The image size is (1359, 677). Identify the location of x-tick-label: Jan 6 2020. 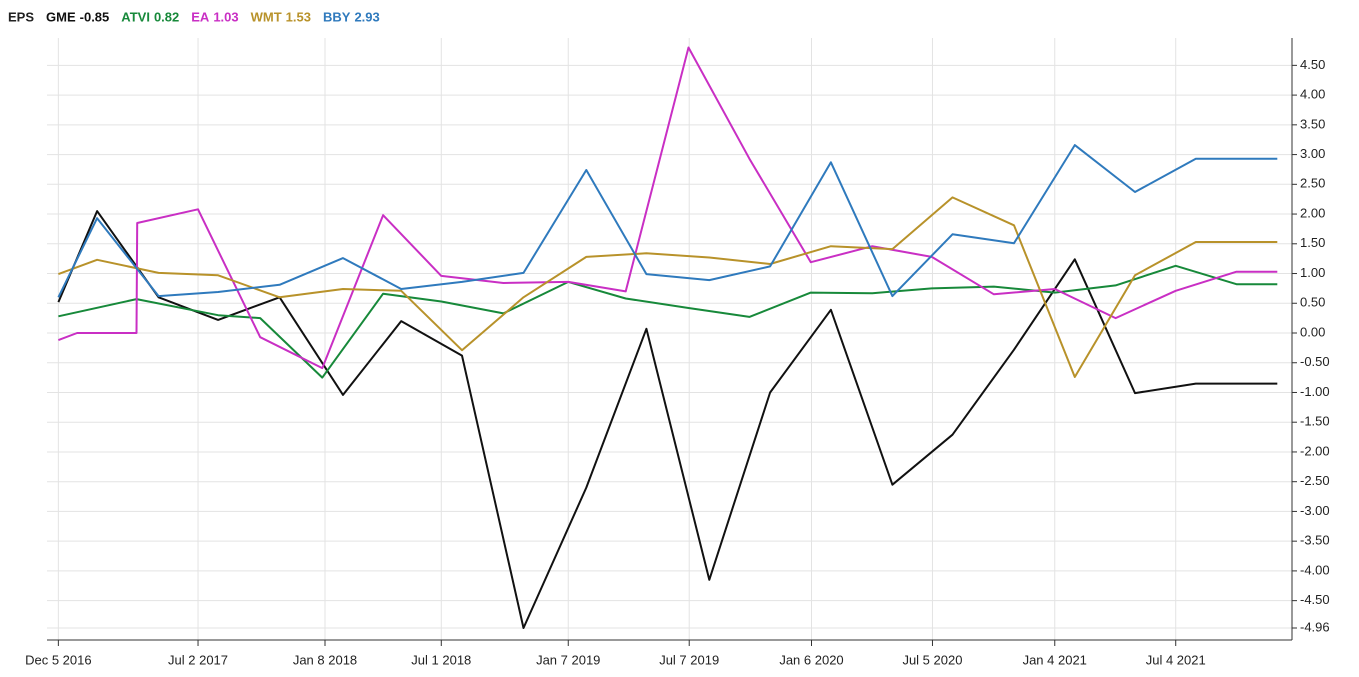
(811, 659).